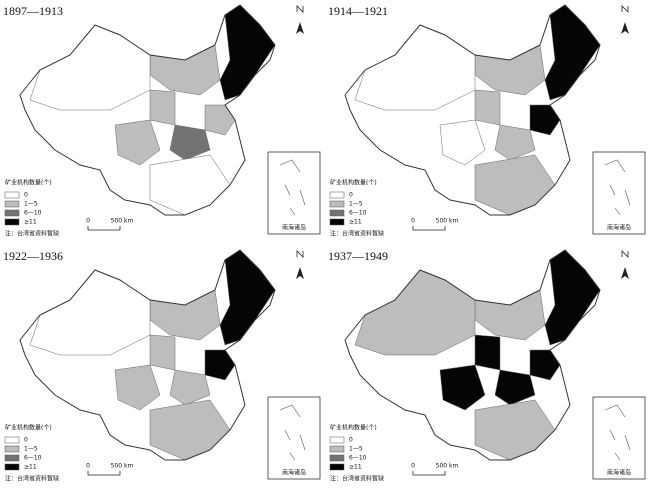 This screenshot has height=489, width=650. I want to click on panel-title: 1922—1936, so click(33, 256).